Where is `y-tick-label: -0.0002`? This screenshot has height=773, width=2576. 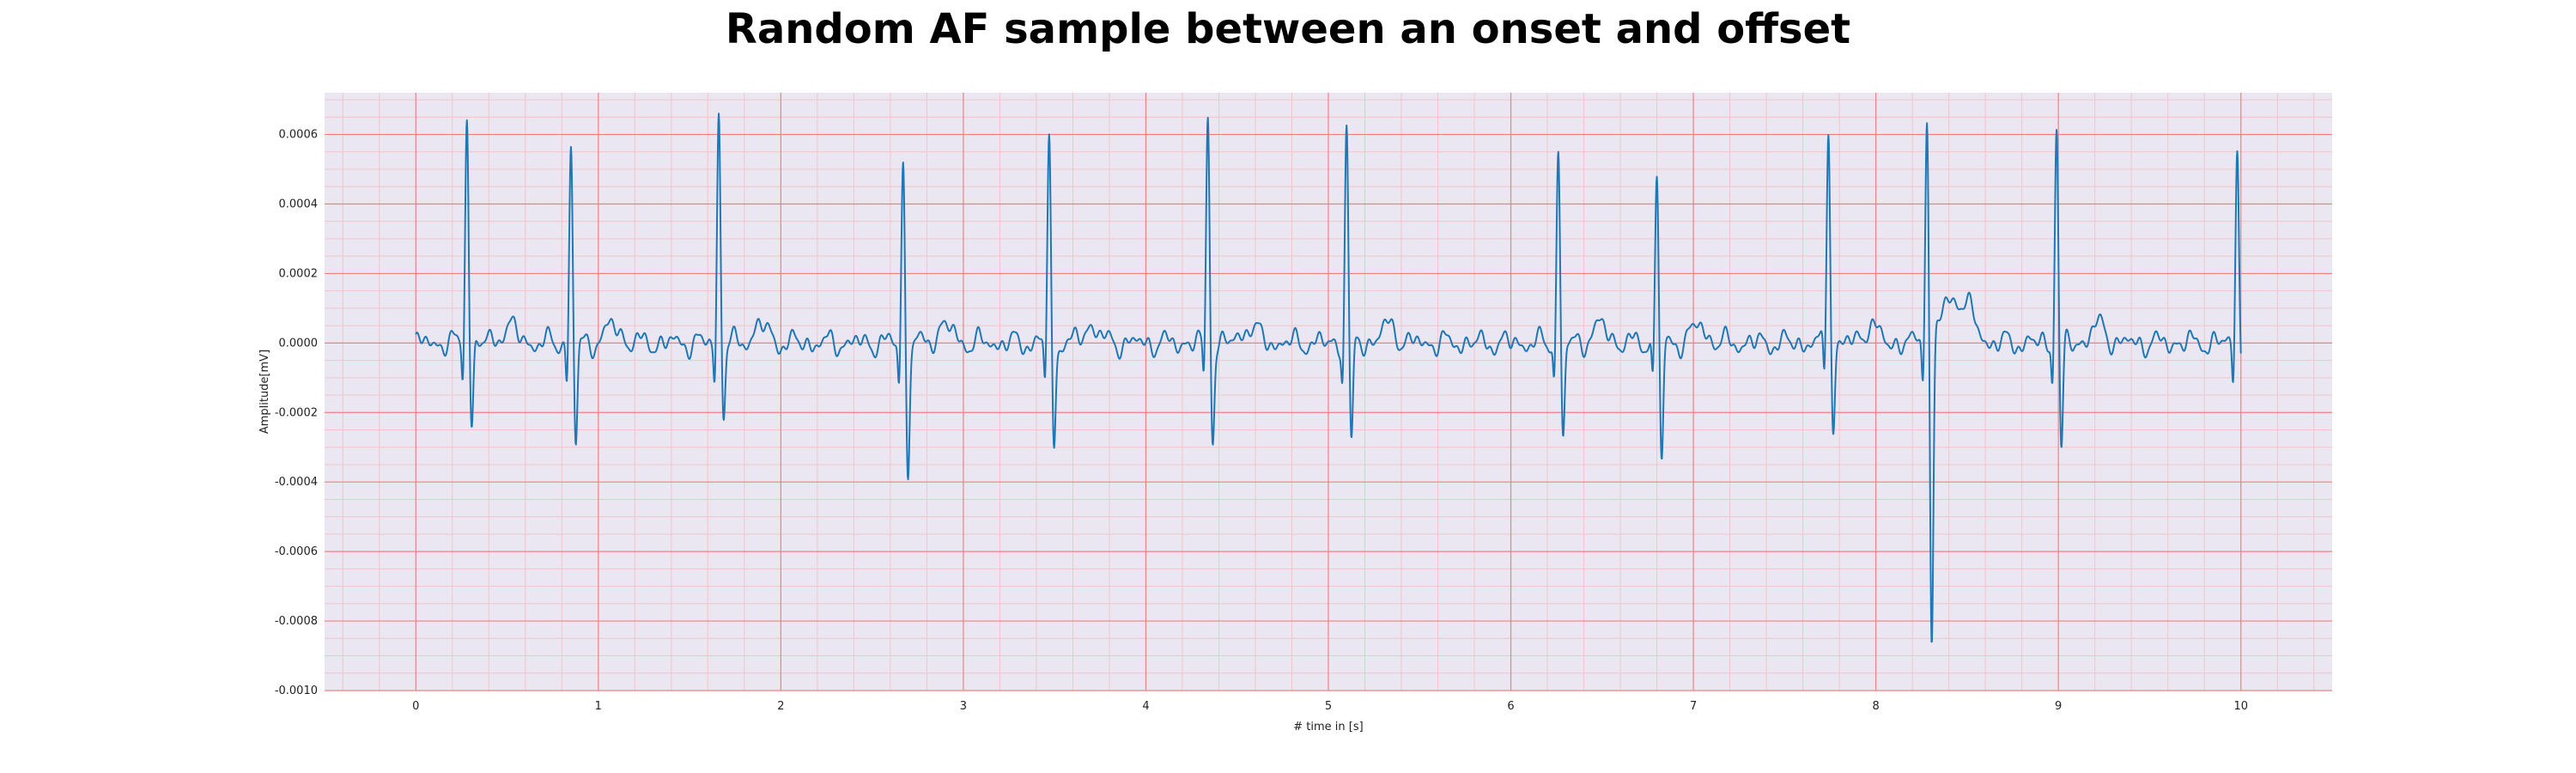 y-tick-label: -0.0002 is located at coordinates (296, 412).